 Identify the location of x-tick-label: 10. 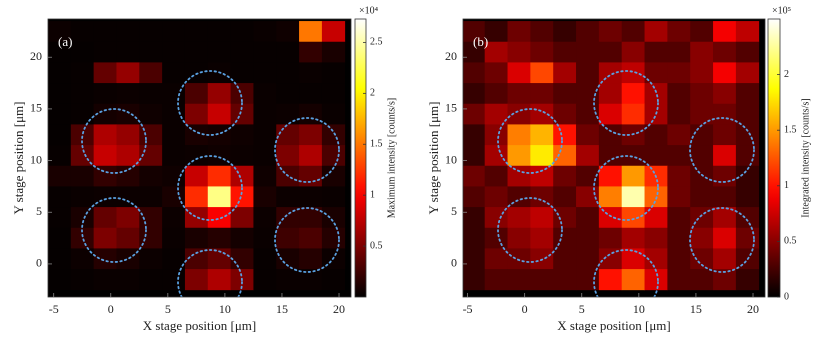
(639, 309).